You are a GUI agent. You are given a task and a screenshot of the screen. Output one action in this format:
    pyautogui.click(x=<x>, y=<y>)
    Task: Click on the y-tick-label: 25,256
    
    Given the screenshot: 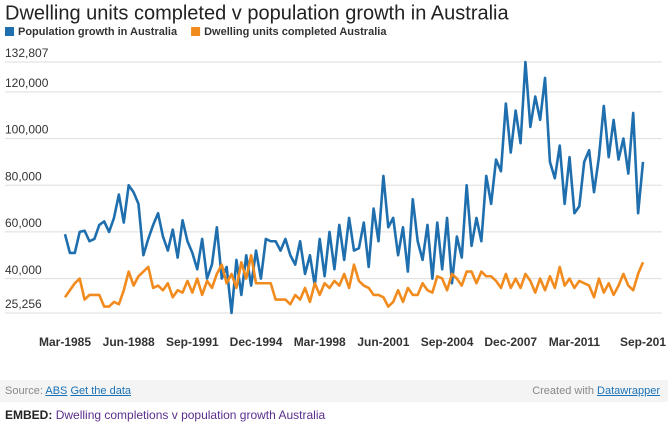 What is the action you would take?
    pyautogui.click(x=23, y=304)
    